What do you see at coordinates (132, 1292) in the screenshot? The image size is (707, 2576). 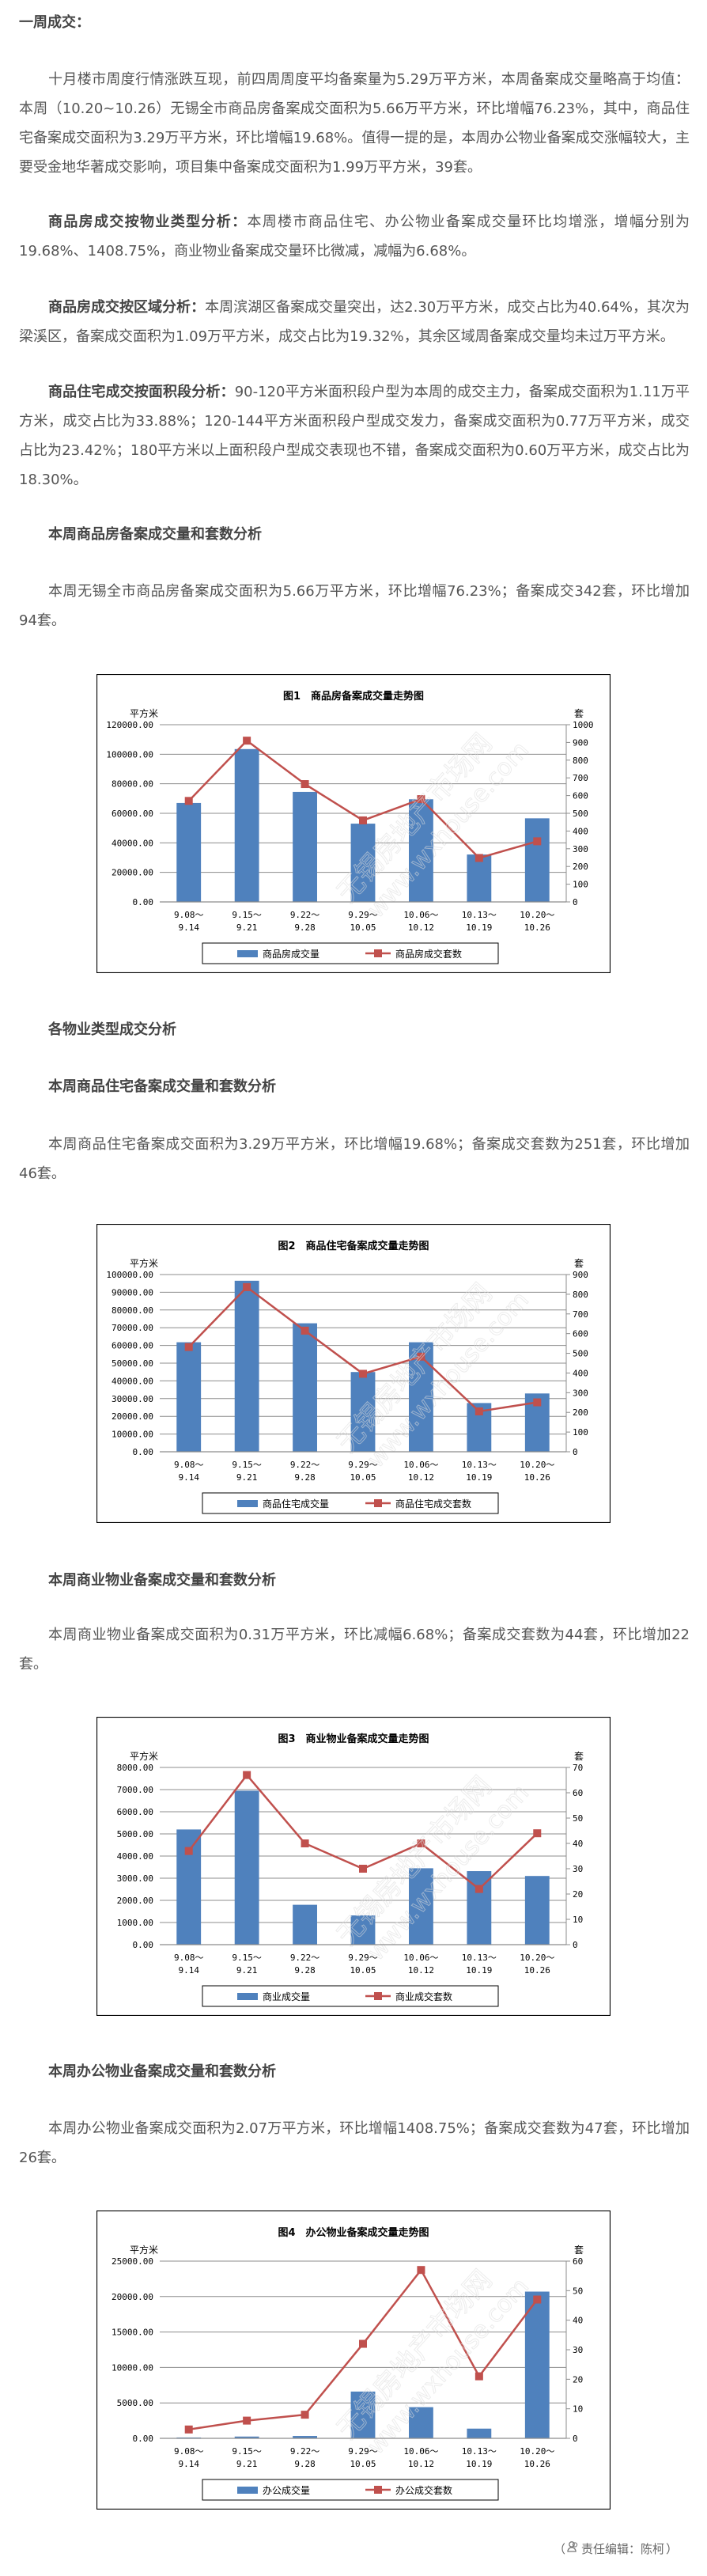 I see `left-tick-label: 90000.00` at bounding box center [132, 1292].